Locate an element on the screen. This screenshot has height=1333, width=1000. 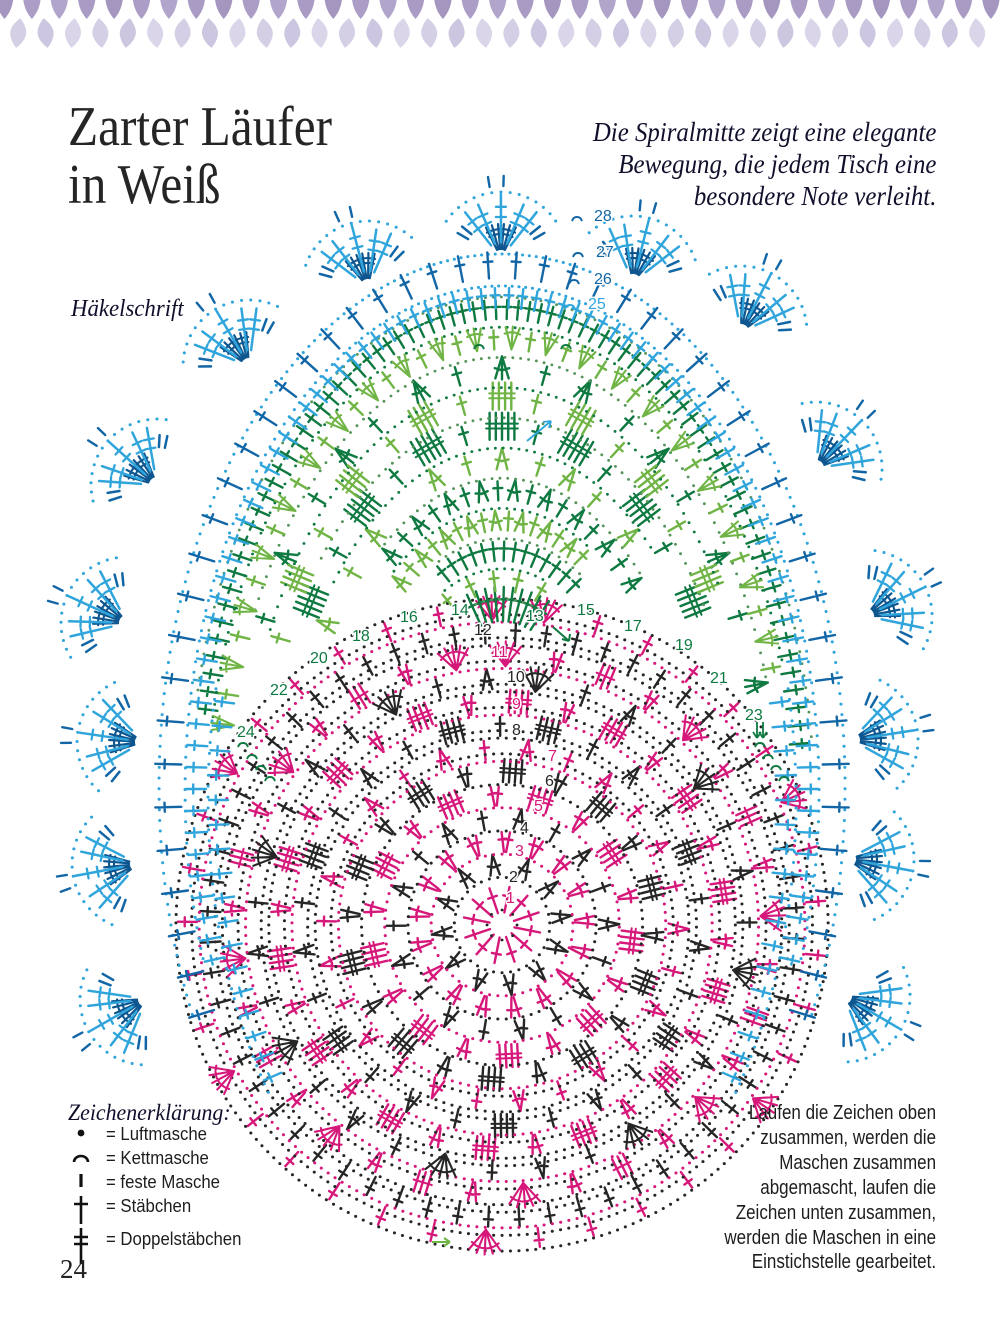
svg-text: 10 is located at coordinates (516, 677).